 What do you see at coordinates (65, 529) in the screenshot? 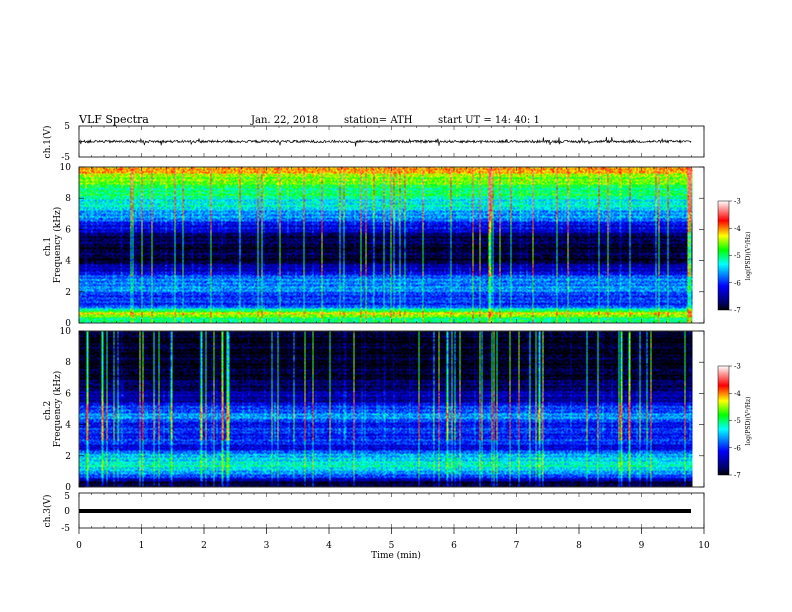
I see `ch3-ytick-neg5: -5` at bounding box center [65, 529].